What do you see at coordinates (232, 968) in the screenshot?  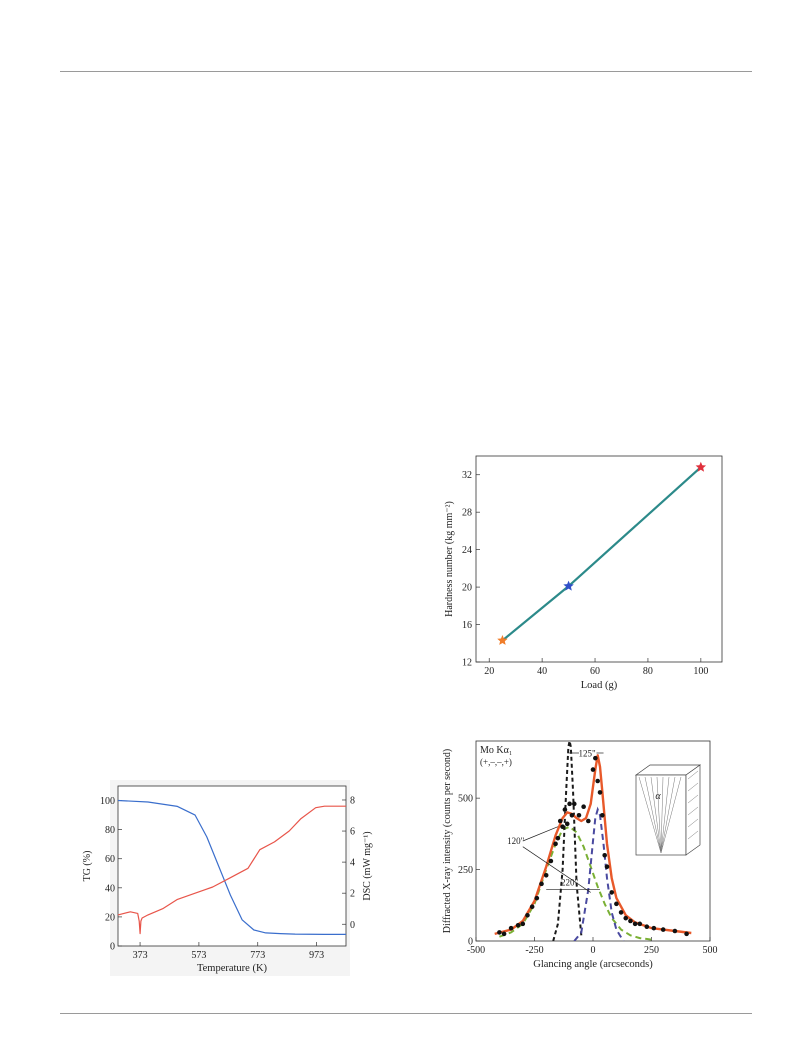 I see `x-axis-label: Temperature (K)` at bounding box center [232, 968].